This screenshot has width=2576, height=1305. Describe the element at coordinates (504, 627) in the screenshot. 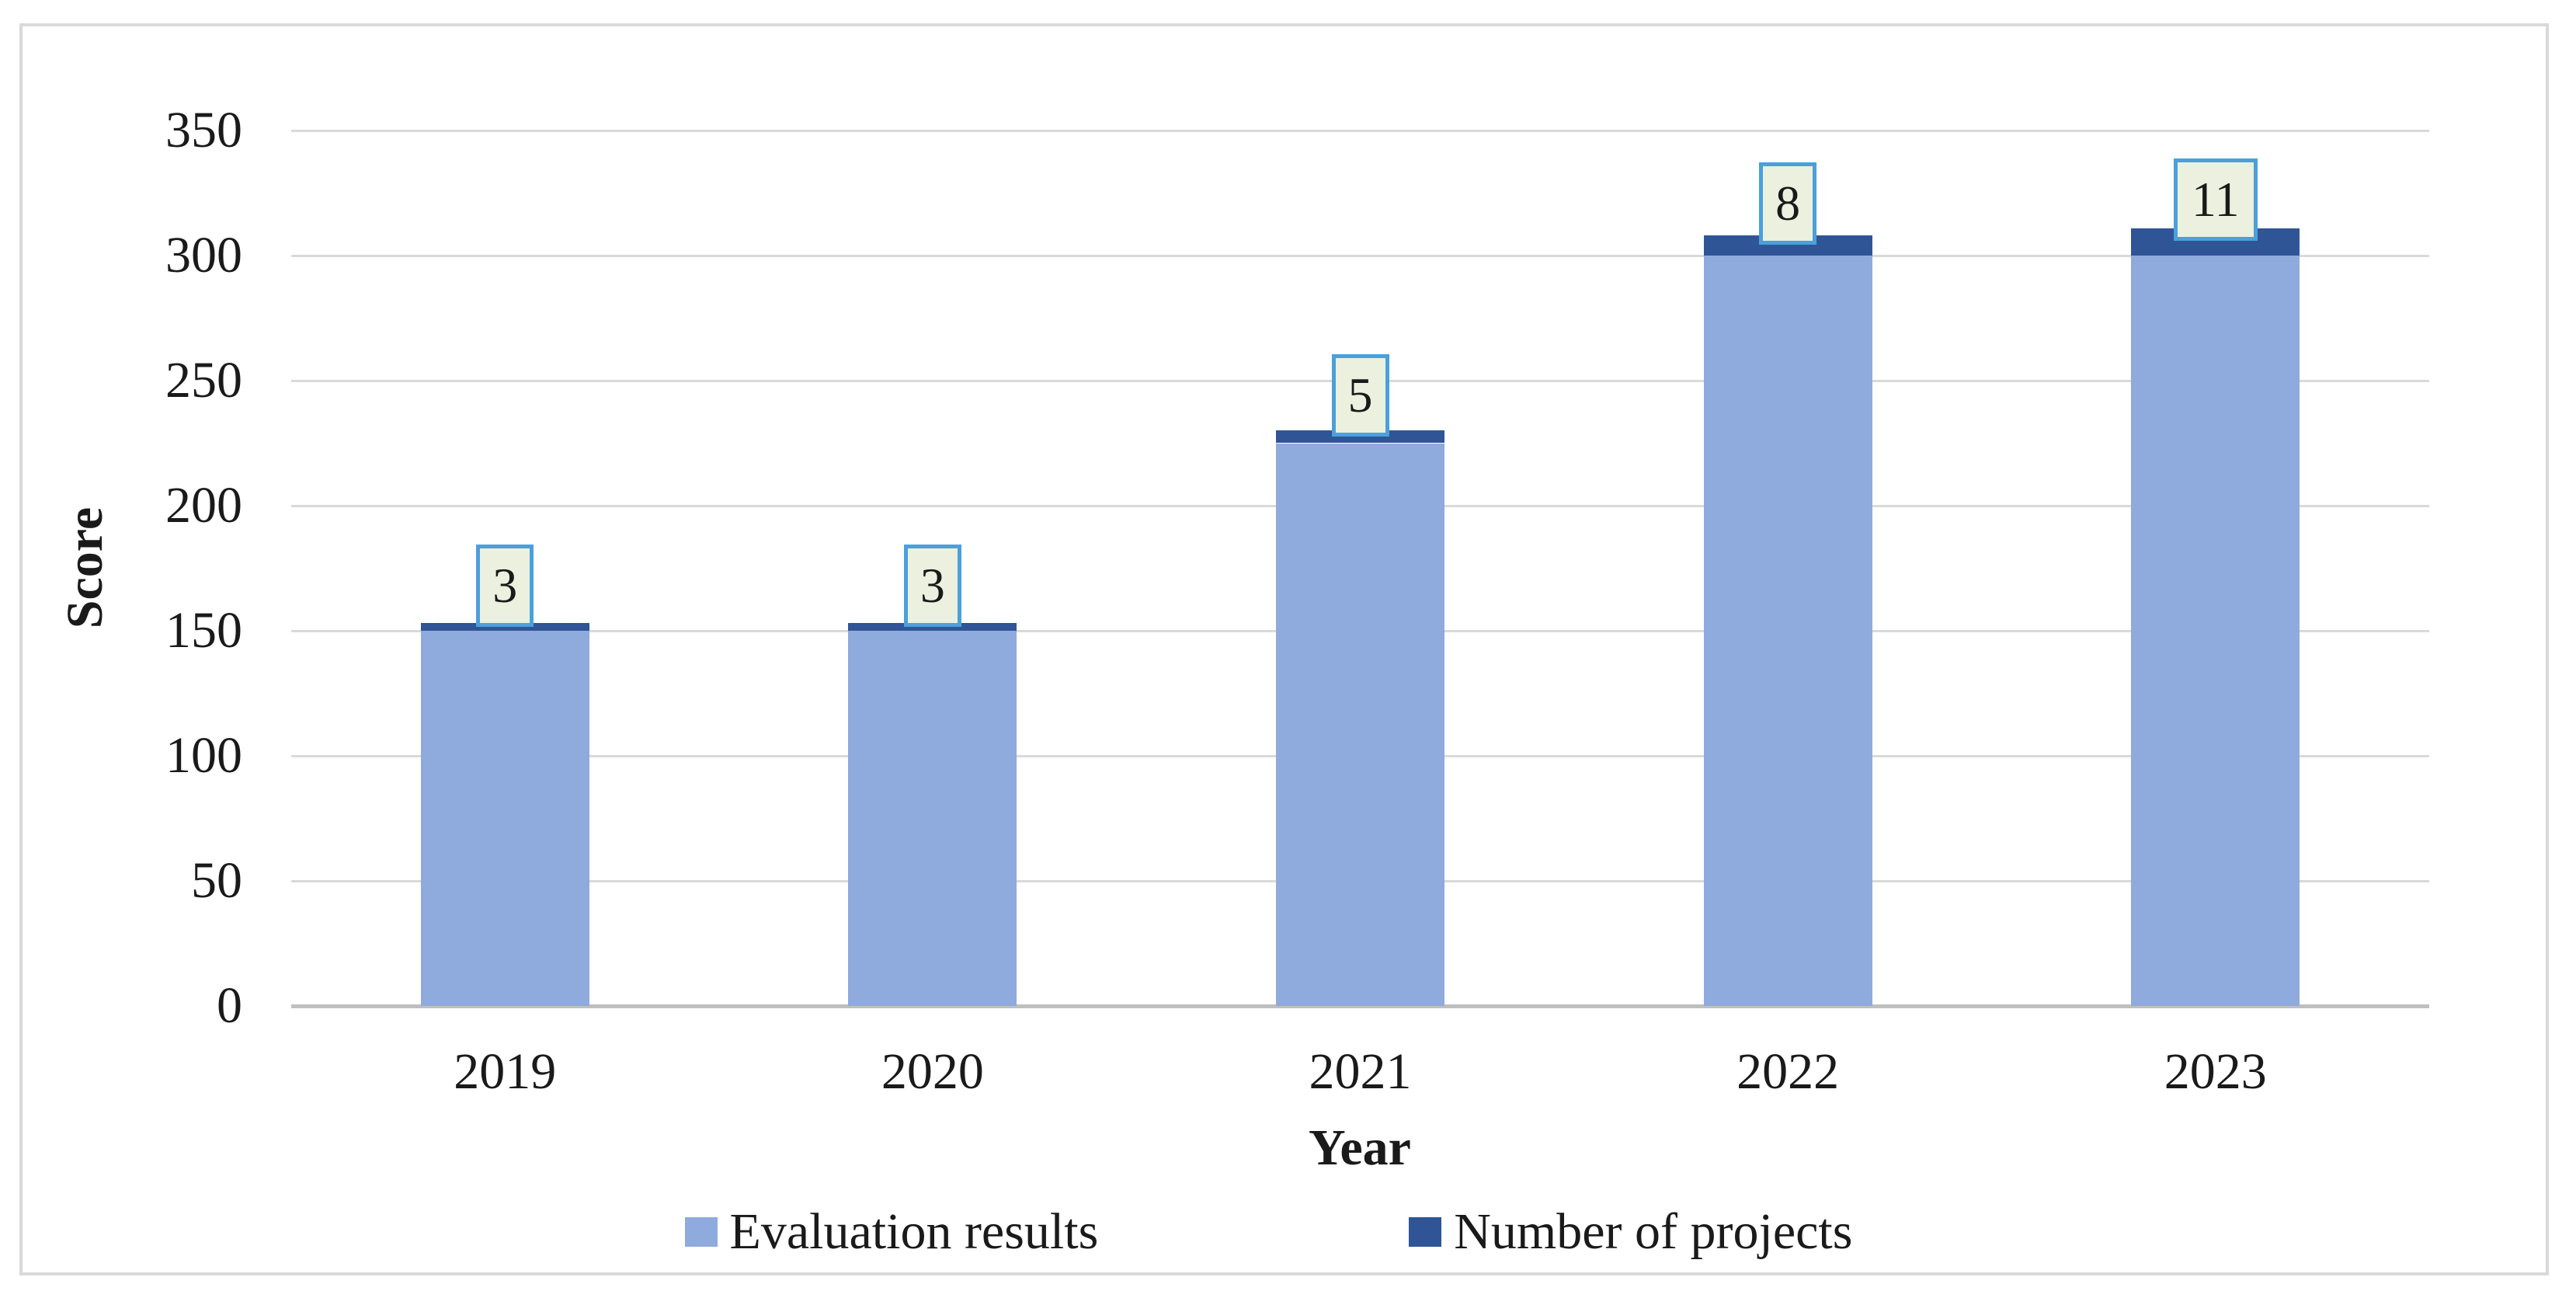

I see `bar-number-of-projects-2019` at that location.